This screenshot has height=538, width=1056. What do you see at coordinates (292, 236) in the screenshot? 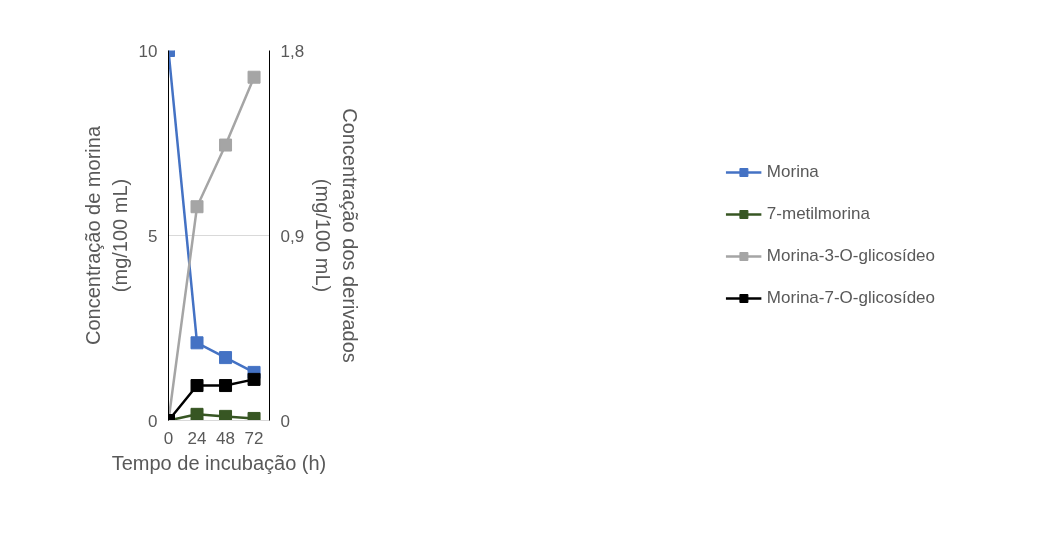
I see `y2-tick-label: 0,9` at bounding box center [292, 236].